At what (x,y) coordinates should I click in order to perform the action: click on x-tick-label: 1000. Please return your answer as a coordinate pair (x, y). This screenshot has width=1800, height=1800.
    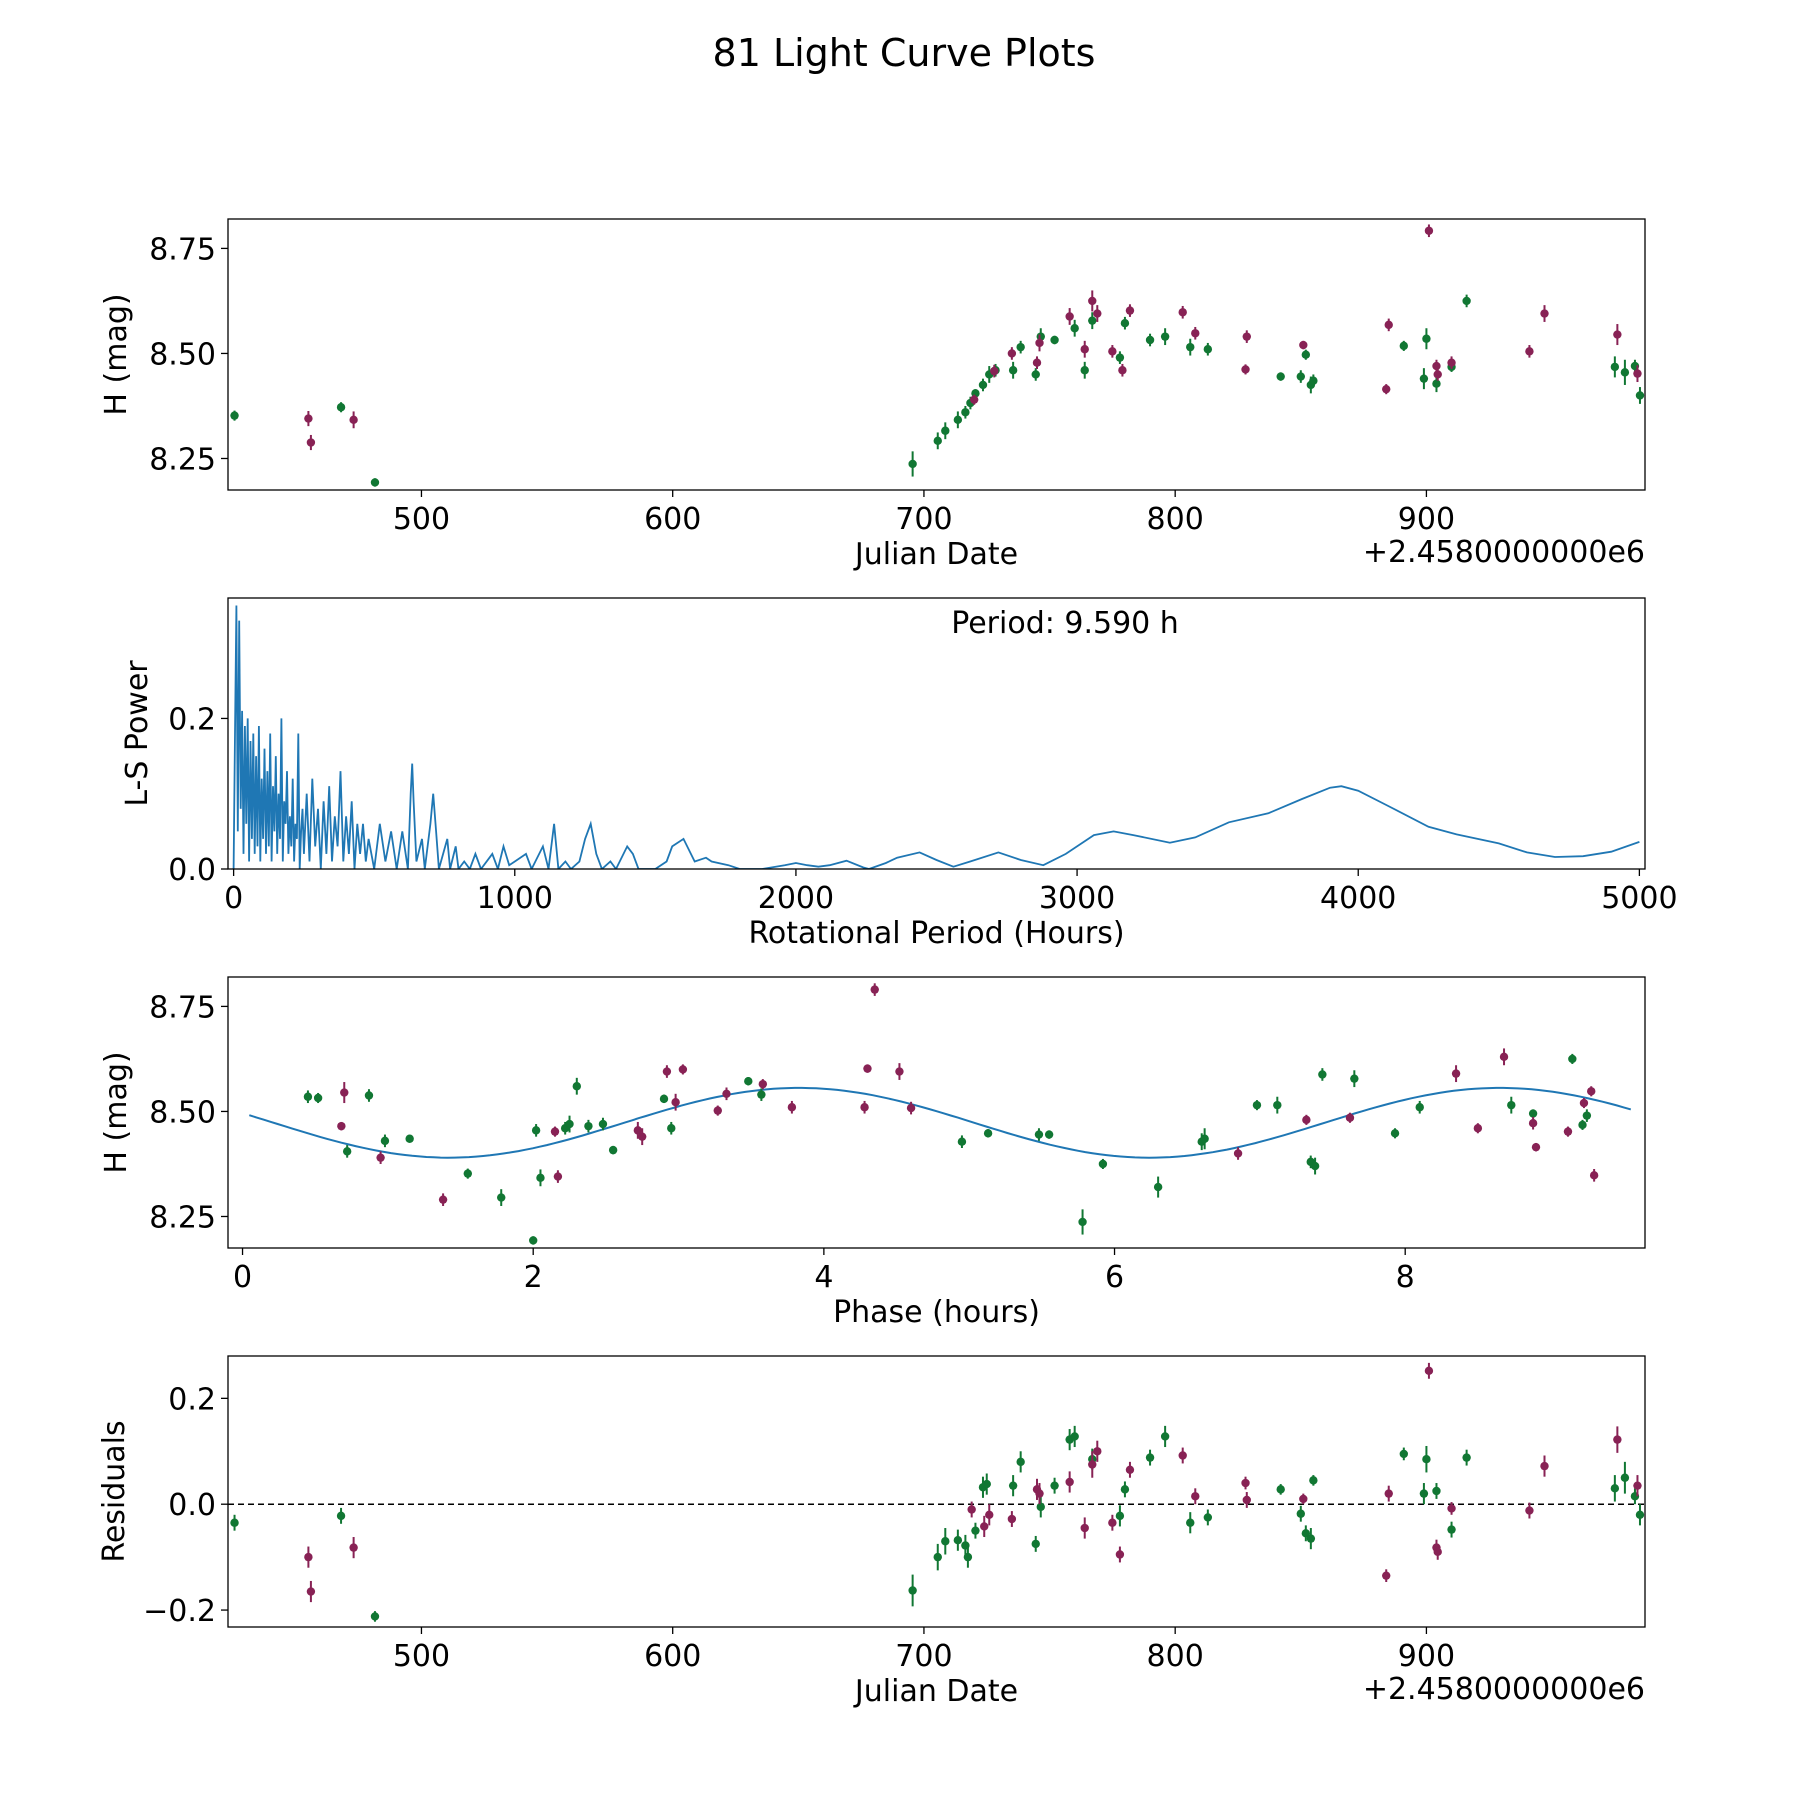
    Looking at the image, I should click on (515, 898).